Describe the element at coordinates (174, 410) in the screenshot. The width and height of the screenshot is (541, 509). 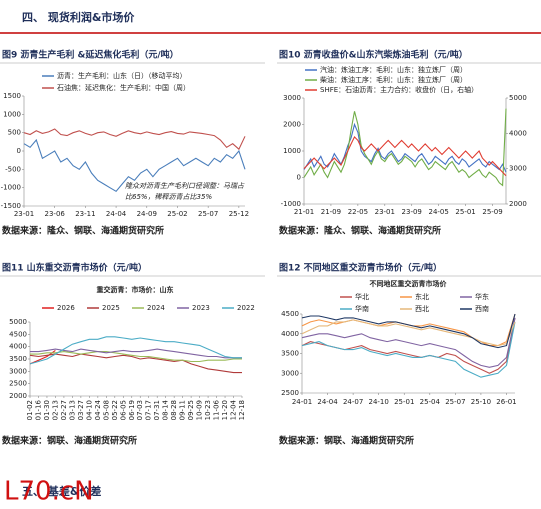
I see `x-tick-label: 08-28` at that location.